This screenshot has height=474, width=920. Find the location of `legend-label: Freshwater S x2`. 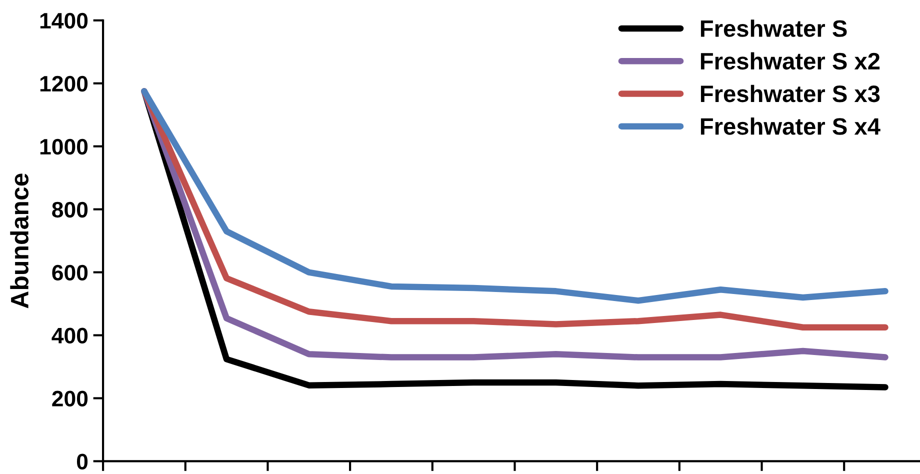

legend-label: Freshwater S x2 is located at coordinates (790, 61).